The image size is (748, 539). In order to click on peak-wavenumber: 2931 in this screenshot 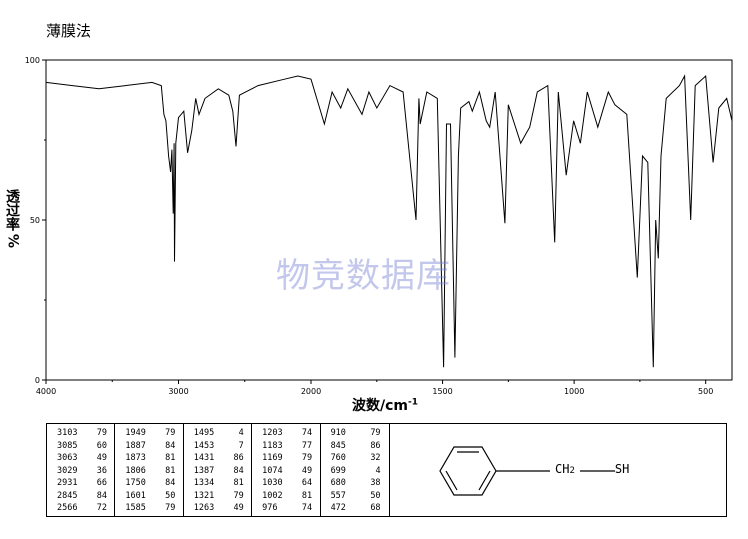, I will do `click(67, 483)`.